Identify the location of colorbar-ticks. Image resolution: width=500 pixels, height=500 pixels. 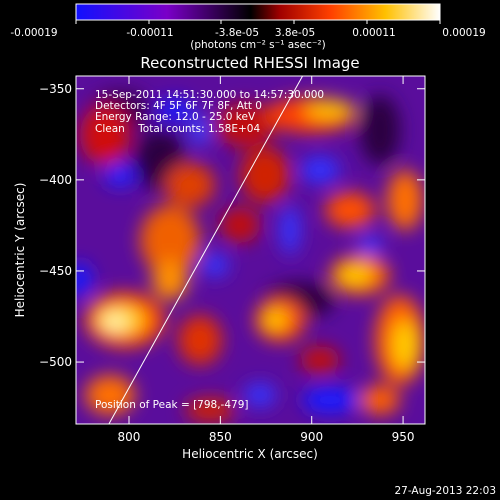
(258, 22).